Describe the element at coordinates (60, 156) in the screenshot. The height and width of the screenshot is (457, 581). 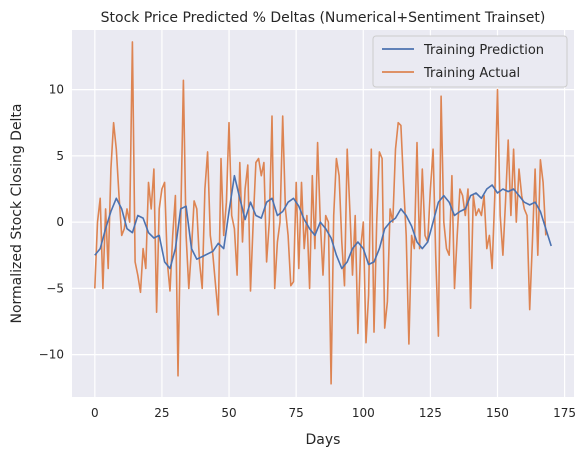
I see `y-tick-label: 5` at that location.